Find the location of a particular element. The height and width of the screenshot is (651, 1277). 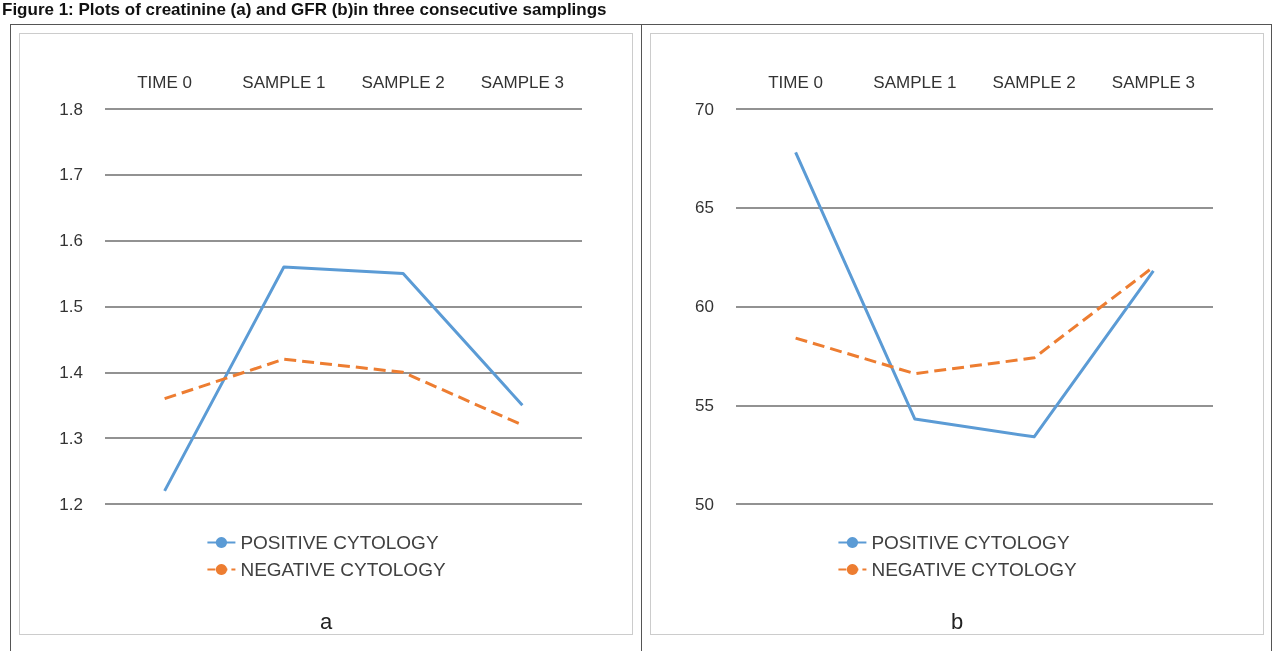

y-tick-label: 60 is located at coordinates (704, 306).